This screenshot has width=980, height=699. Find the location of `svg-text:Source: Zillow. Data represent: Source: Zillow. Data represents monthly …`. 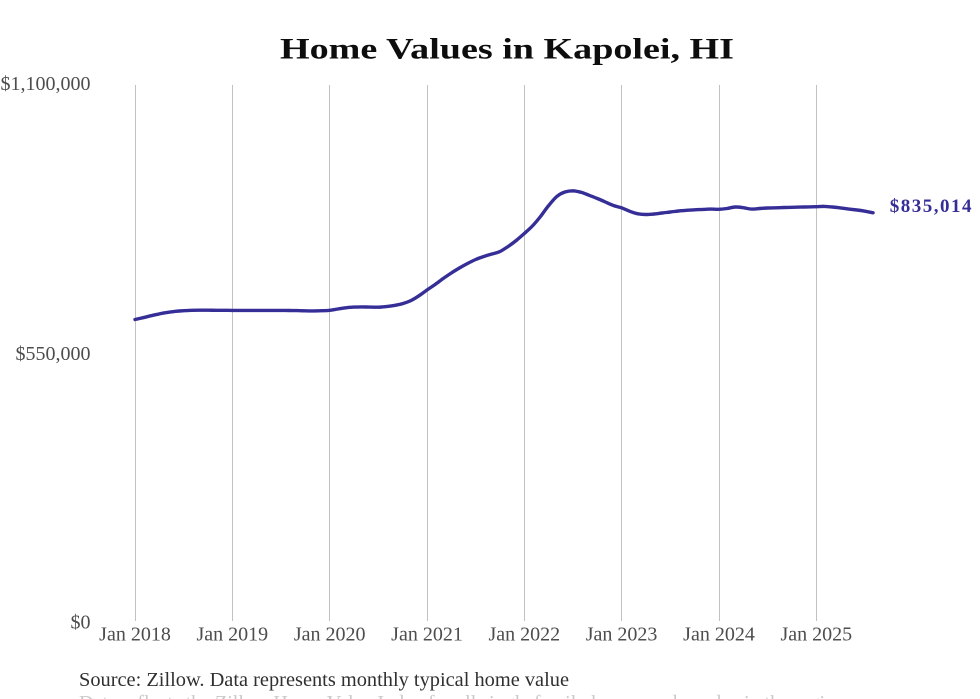

svg-text:Source: Zillow. Data represent: Source: Zillow. Data represents monthly … is located at coordinates (324, 680).